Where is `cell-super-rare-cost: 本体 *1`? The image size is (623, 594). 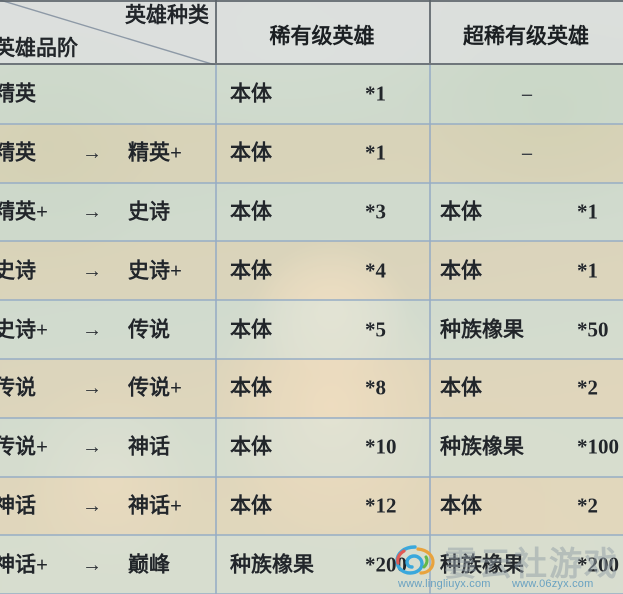
cell-super-rare-cost: 本体 *1 is located at coordinates (527, 212).